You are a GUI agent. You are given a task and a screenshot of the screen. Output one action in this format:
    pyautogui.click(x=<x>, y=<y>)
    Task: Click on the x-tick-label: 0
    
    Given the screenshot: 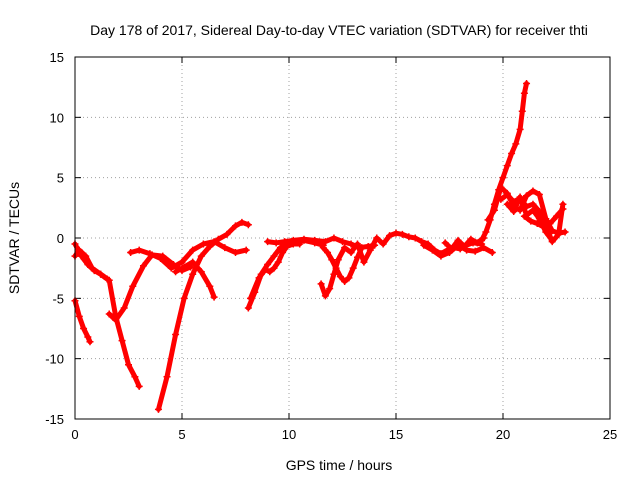 What is the action you would take?
    pyautogui.click(x=74, y=434)
    